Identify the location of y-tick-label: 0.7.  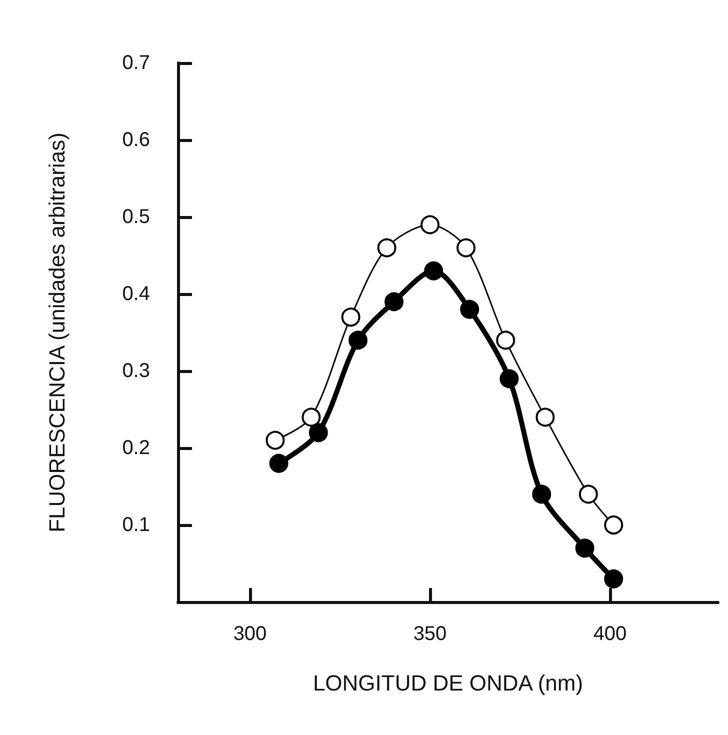
(136, 63).